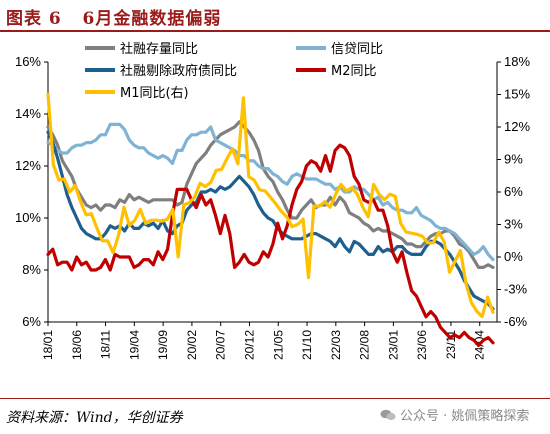 The image size is (550, 434). What do you see at coordinates (221, 345) in the screenshot?
I see `x-tick-label: 20/07` at bounding box center [221, 345].